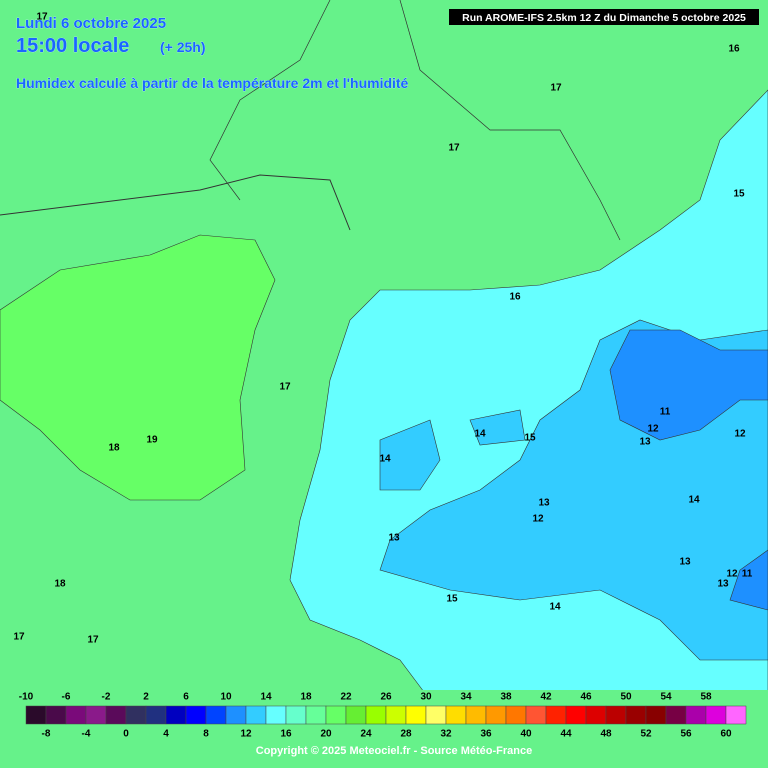 This screenshot has width=768, height=768. What do you see at coordinates (175, 202) in the screenshot?
I see `border` at bounding box center [175, 202].